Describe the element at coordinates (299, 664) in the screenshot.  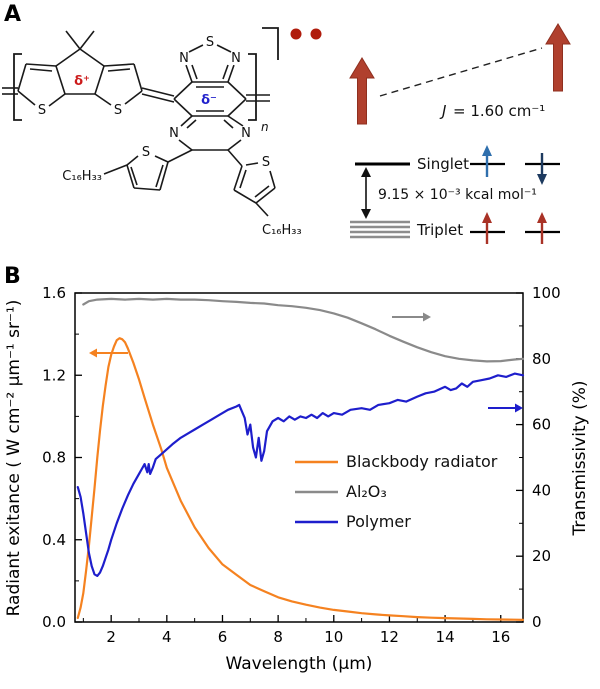
I see `x-axis-title: Wavelength (μm)` at that location.